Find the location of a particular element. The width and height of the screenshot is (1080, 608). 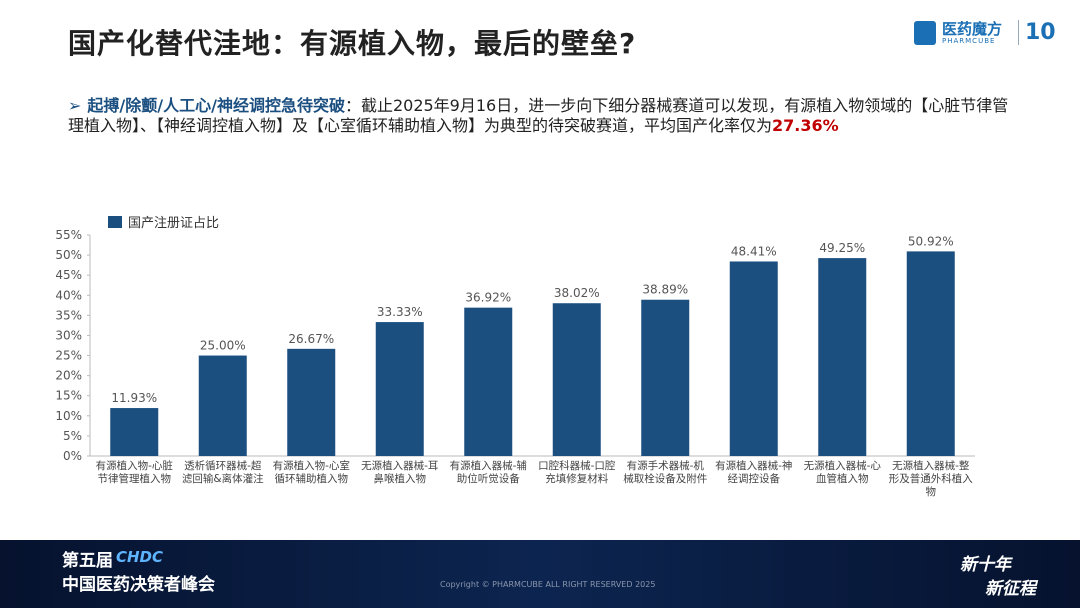

x-tick-label: 有源植入物-心脏节律管理植入物 is located at coordinates (134, 472).